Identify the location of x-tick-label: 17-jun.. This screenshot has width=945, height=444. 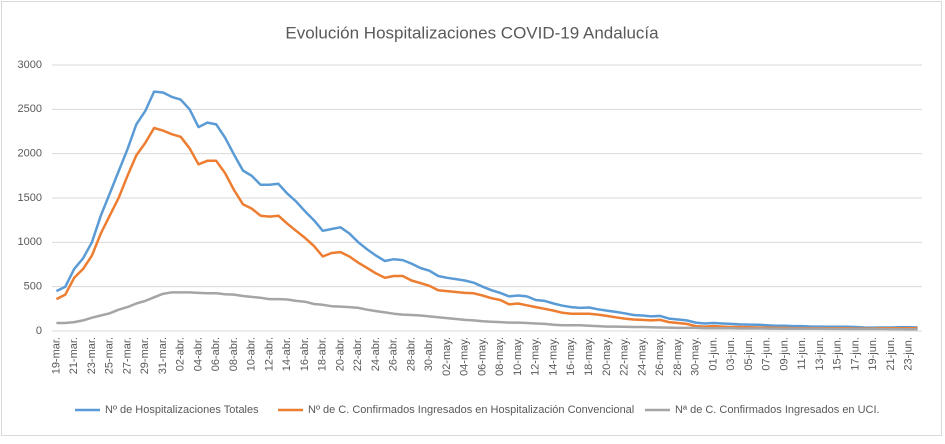
(855, 354).